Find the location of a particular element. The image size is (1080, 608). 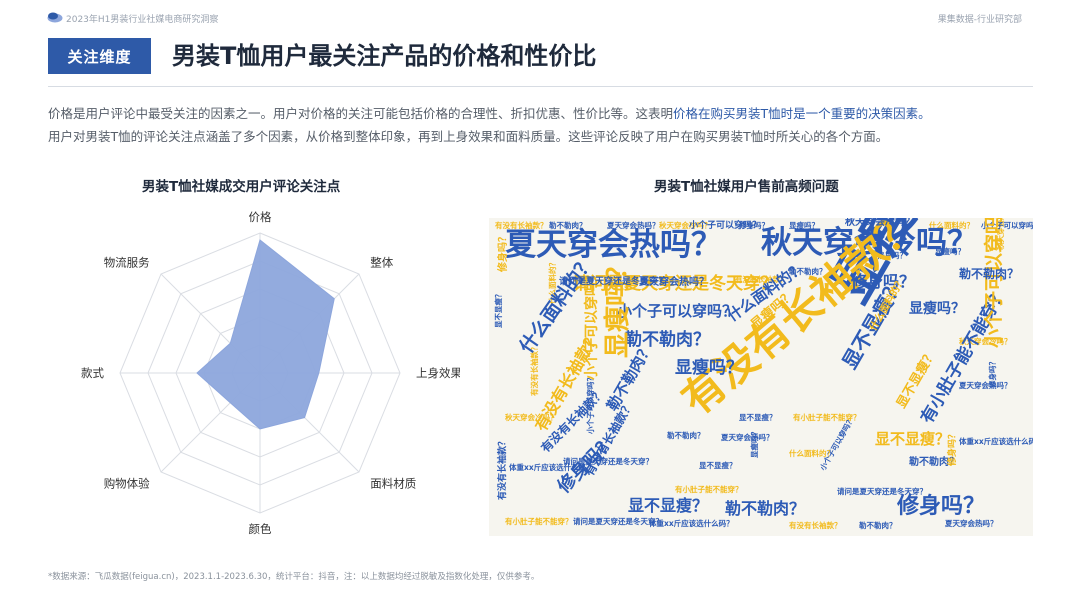

radar-axis-label: 面料材质 is located at coordinates (393, 483).